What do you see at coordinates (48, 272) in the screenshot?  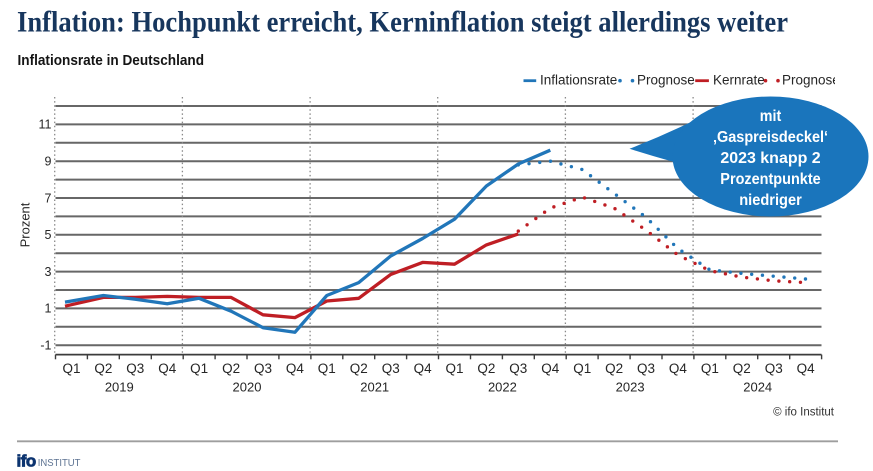 I see `svg-text: 3` at bounding box center [48, 272].